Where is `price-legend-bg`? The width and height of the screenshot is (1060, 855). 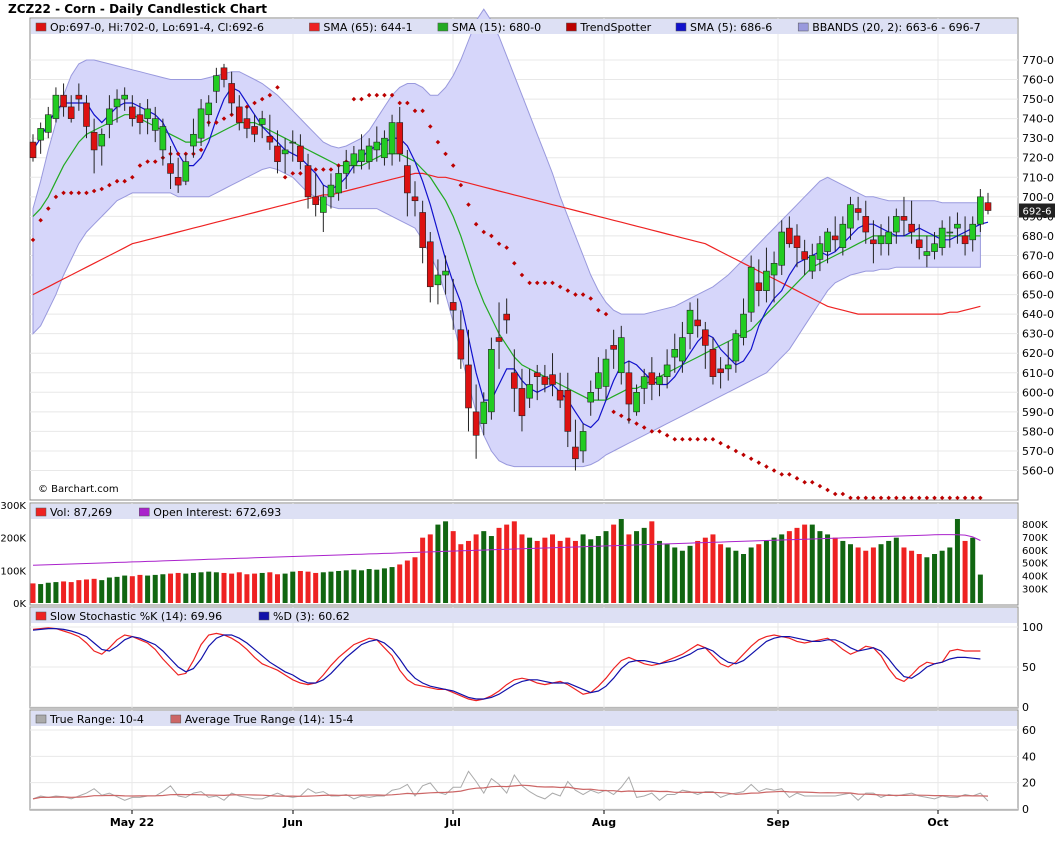
price-legend-bg is located at coordinates (524, 26).